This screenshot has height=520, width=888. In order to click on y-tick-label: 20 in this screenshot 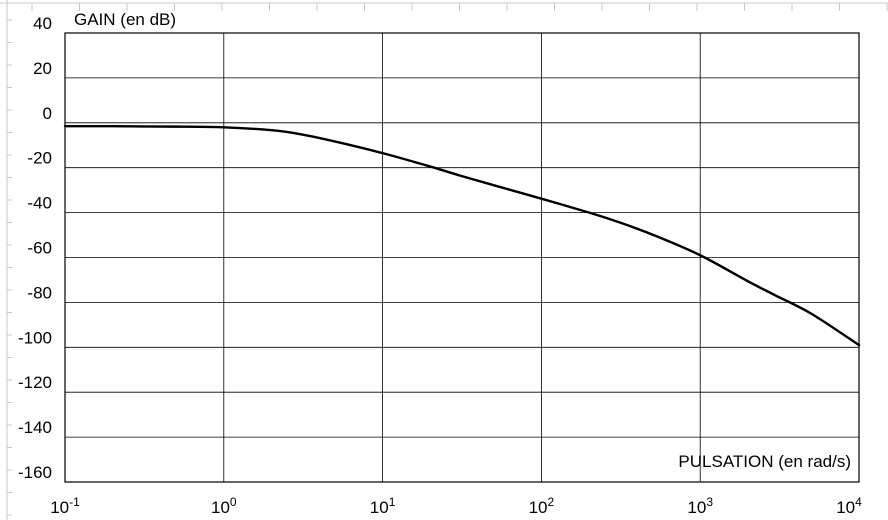, I will do `click(42, 68)`.